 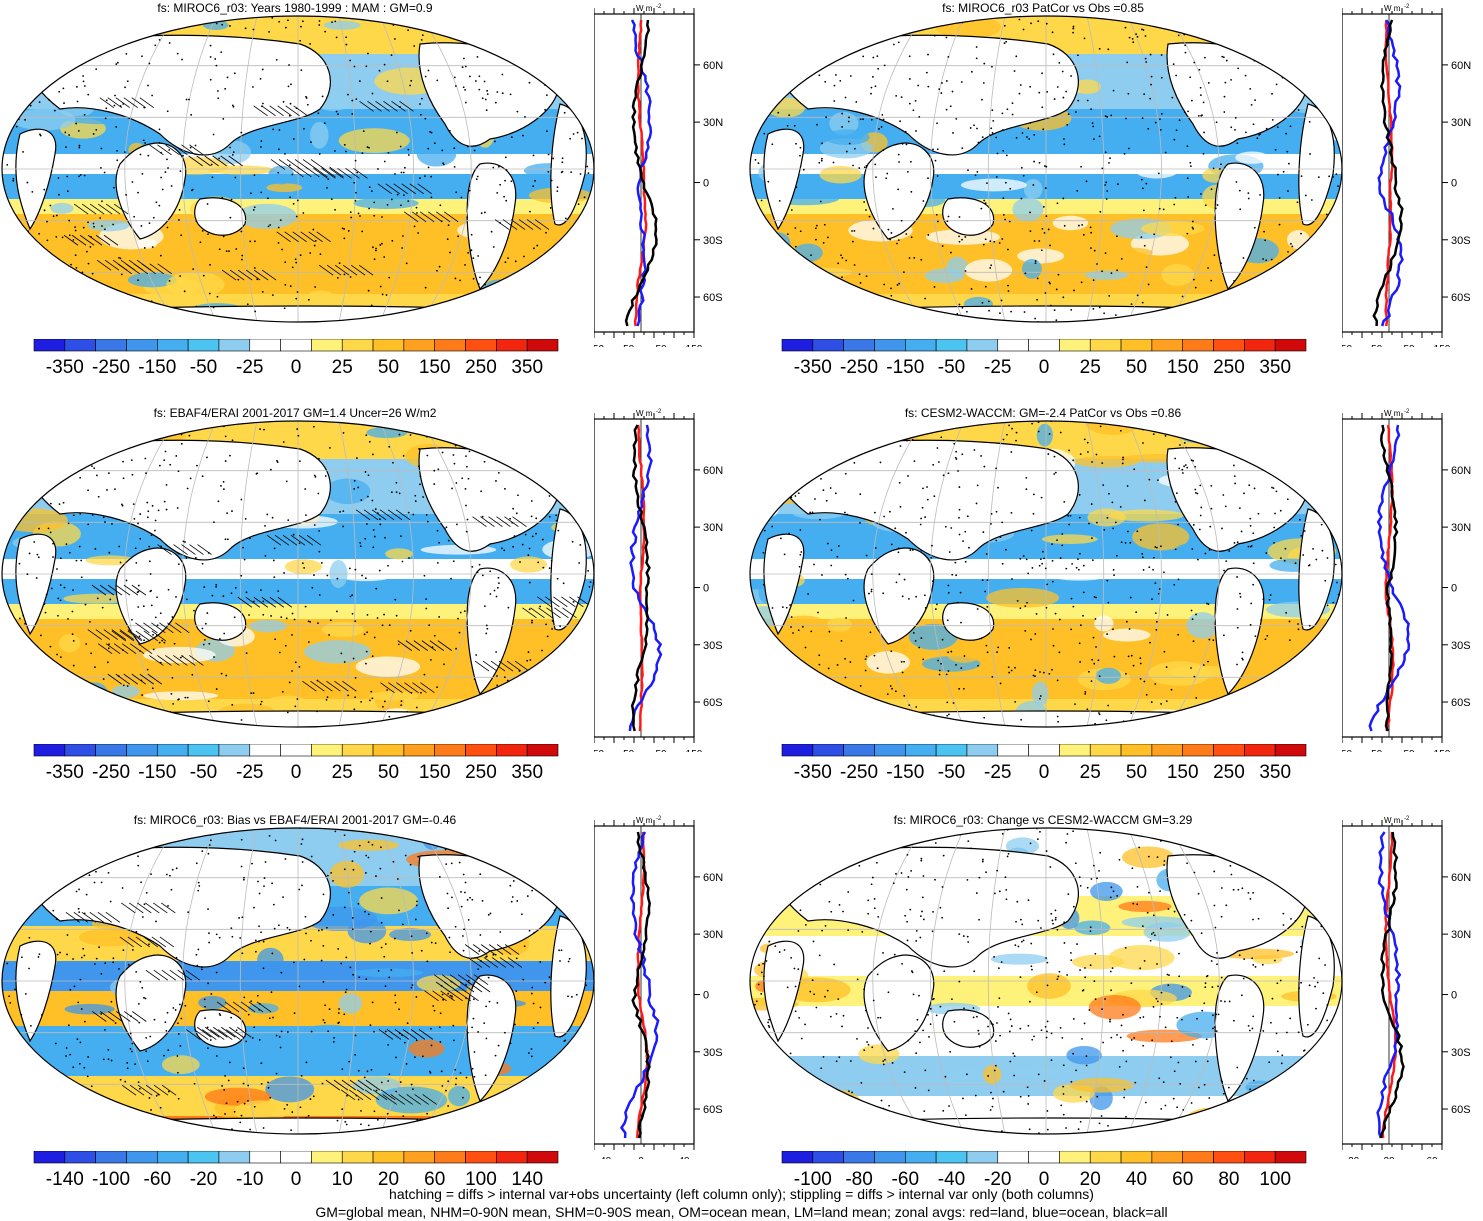 I want to click on zonal-xtick-label: 20, so click(x=1389, y=1157).